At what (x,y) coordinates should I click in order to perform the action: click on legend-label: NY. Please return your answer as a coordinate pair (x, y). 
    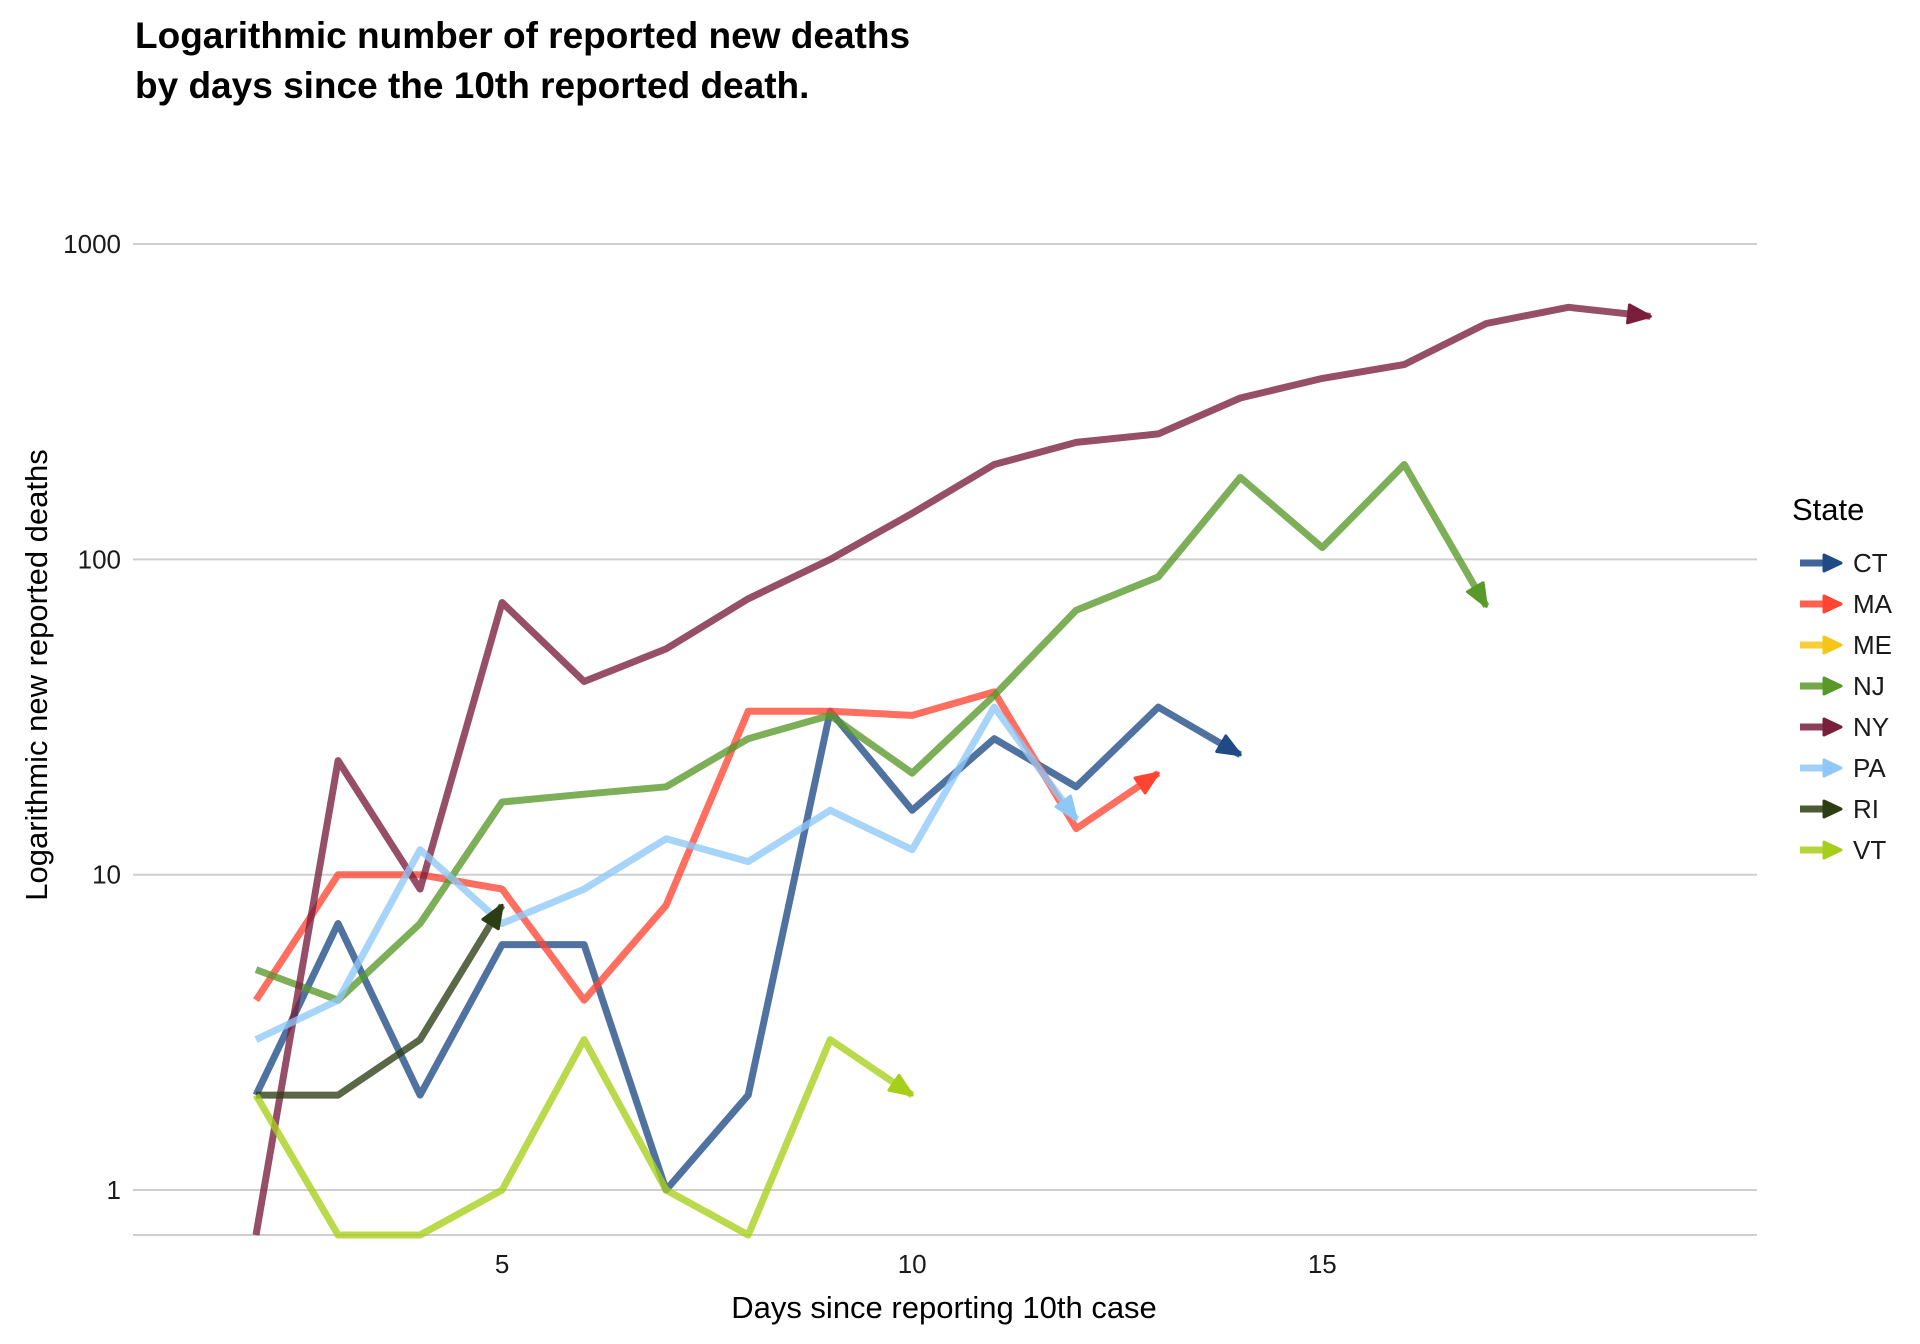
    Looking at the image, I should click on (1871, 727).